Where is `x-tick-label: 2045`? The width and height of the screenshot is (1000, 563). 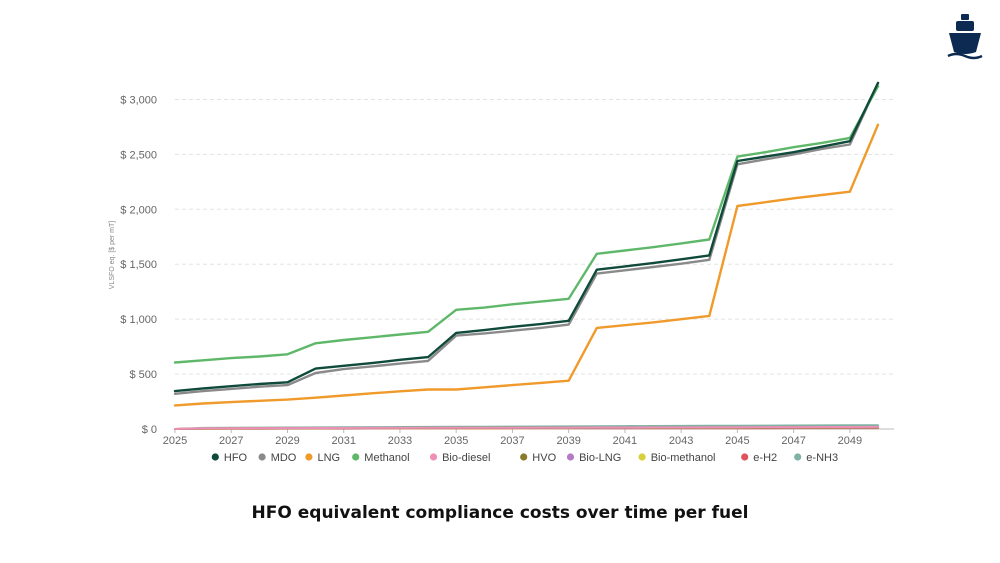 x-tick-label: 2045 is located at coordinates (737, 441).